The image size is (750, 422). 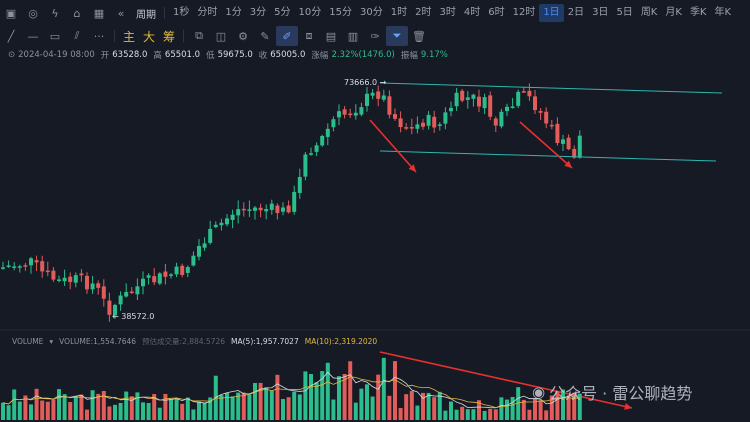 I want to click on settings-icon: ⚙, so click(x=243, y=36).